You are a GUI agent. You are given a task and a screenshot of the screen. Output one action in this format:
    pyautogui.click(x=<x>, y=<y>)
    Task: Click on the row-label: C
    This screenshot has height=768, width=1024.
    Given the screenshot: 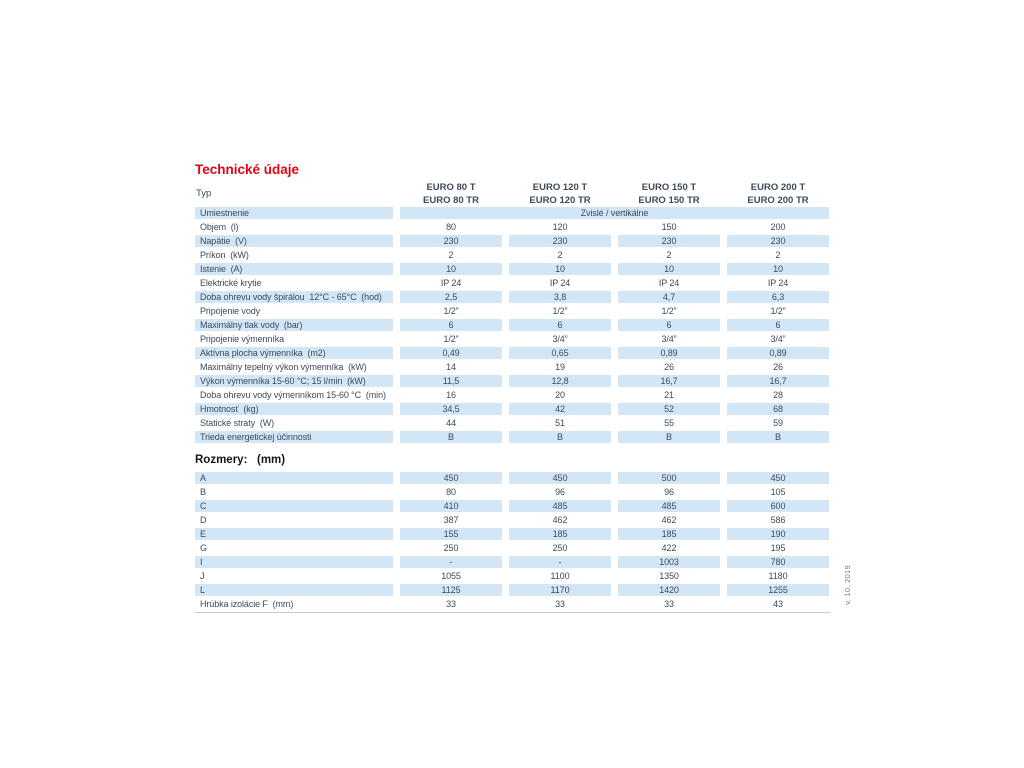 What is the action you would take?
    pyautogui.click(x=294, y=507)
    